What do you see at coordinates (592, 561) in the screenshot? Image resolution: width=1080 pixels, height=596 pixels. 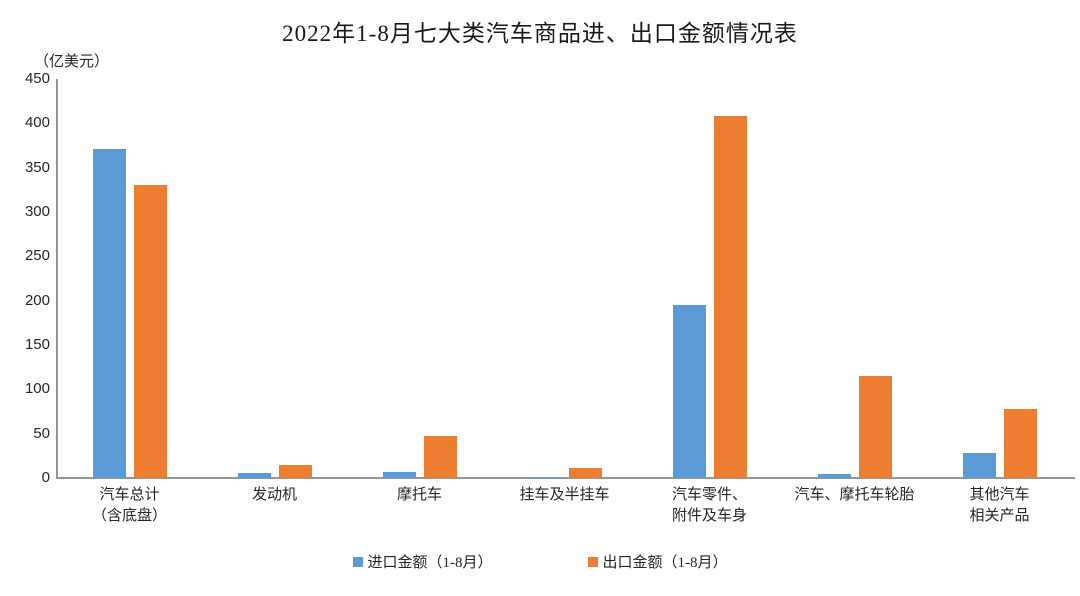 I see `legend-swatch-export` at bounding box center [592, 561].